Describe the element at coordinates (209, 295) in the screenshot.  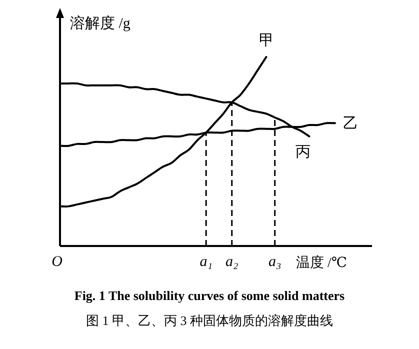
I see `text: Fig. 1 The solubility curves of some solid matters` at that location.